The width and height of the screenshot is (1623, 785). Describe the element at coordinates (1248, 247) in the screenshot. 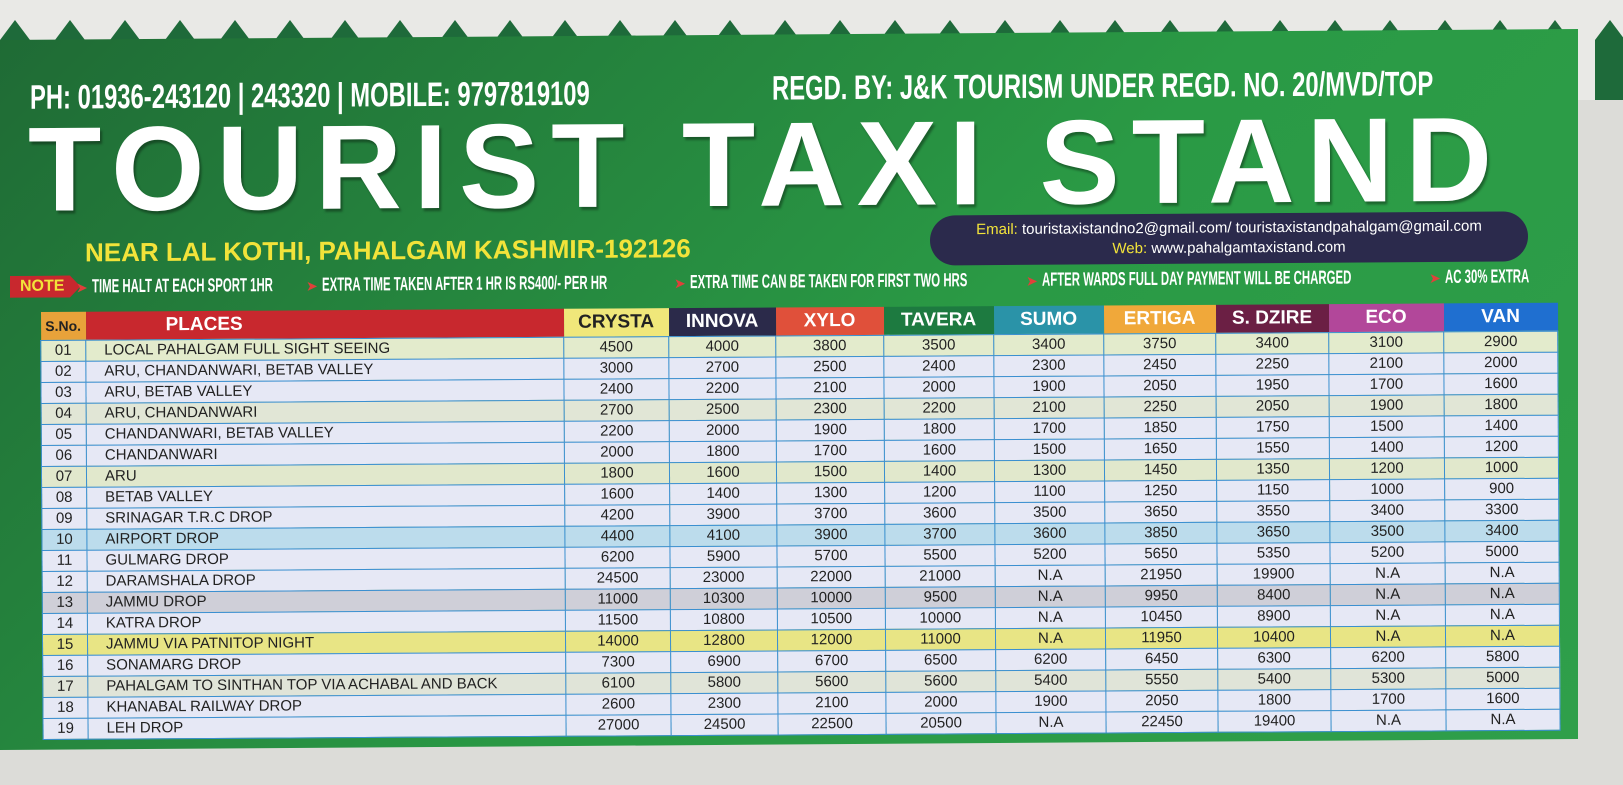

I see `web-text: www.pahalgamtaxistand.com` at that location.